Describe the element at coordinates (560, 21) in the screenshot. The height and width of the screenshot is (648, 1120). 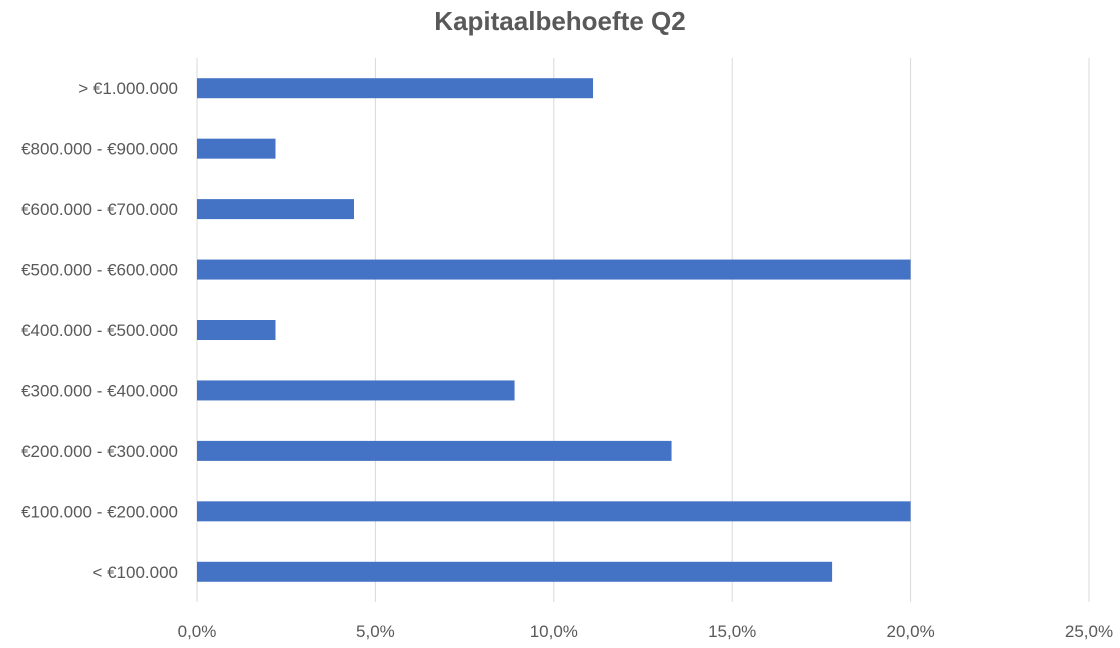
I see `chart-title: Kapitaalbehoefte Q2` at that location.